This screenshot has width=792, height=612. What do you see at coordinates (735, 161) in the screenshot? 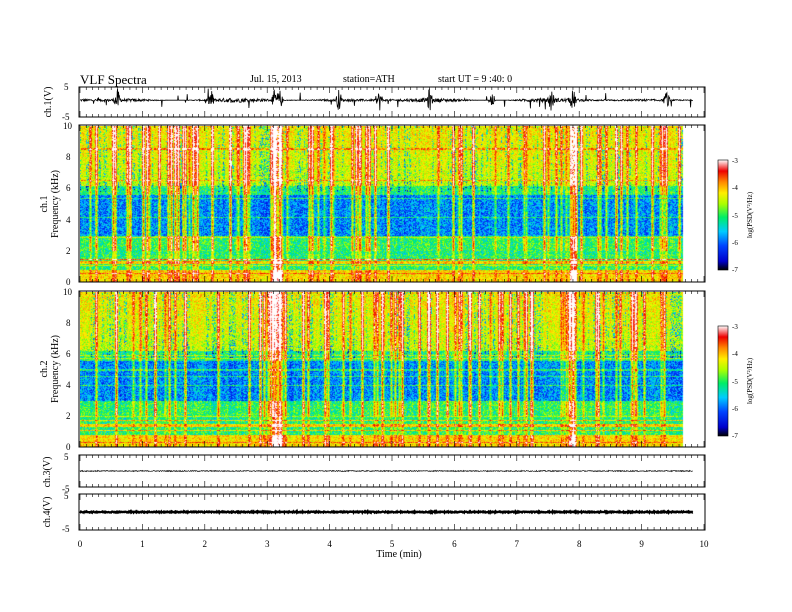
I see `ch1-cb-tick-m3: -3` at bounding box center [735, 161].